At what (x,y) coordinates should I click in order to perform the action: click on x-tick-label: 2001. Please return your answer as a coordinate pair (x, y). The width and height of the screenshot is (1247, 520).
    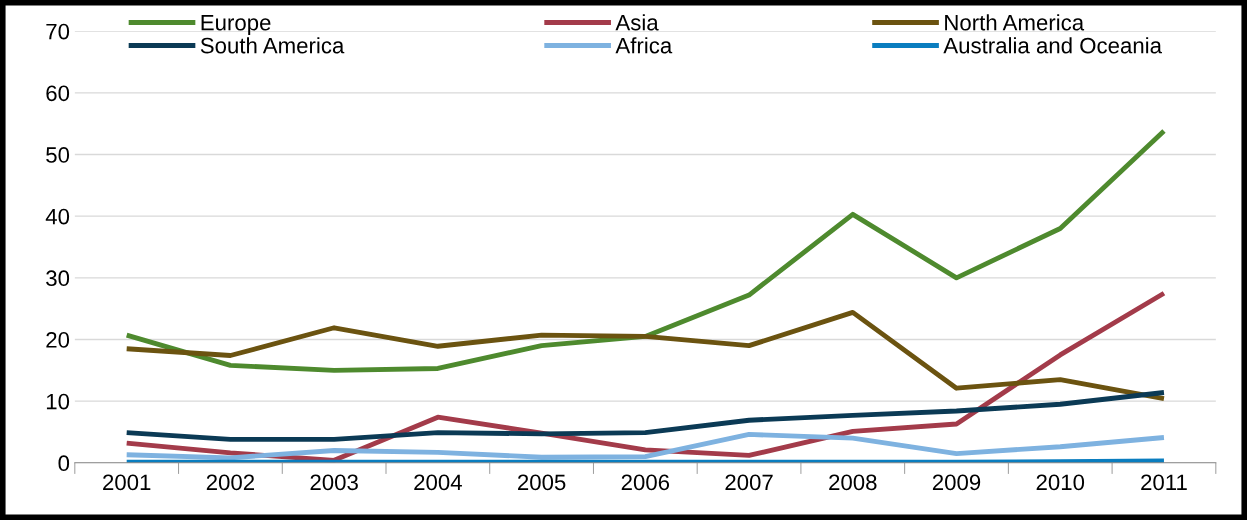
    Looking at the image, I should click on (127, 482).